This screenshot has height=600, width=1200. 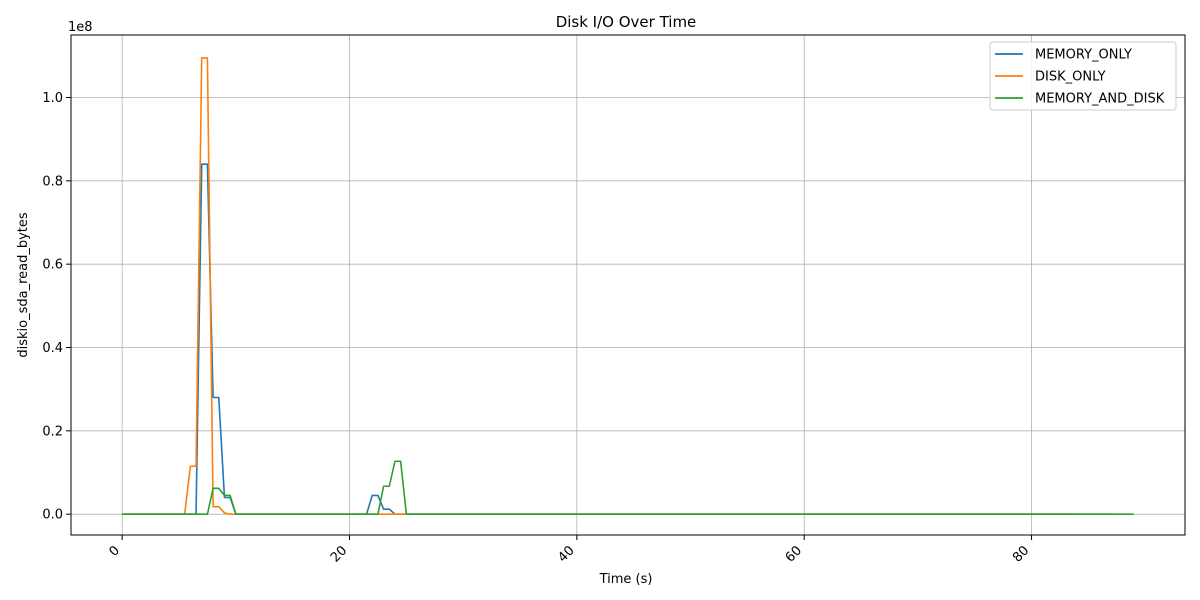 What do you see at coordinates (80, 27) in the screenshot?
I see `y-offset-text: 1e8` at bounding box center [80, 27].